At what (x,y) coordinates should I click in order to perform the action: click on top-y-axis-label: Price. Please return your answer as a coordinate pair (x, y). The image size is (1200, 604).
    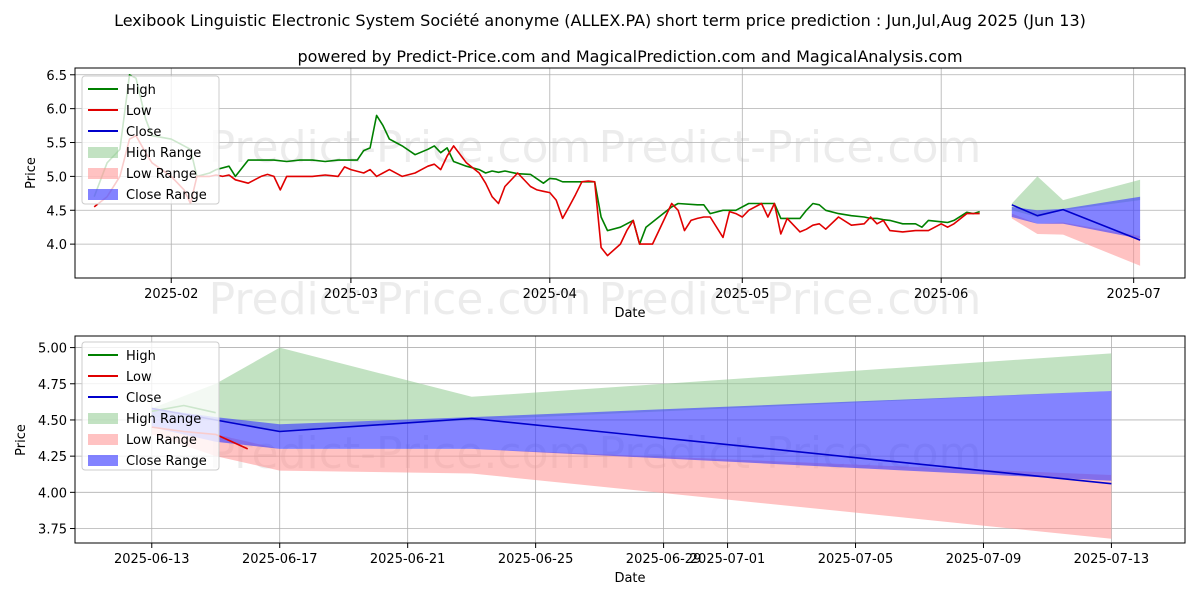
    Looking at the image, I should click on (31, 173).